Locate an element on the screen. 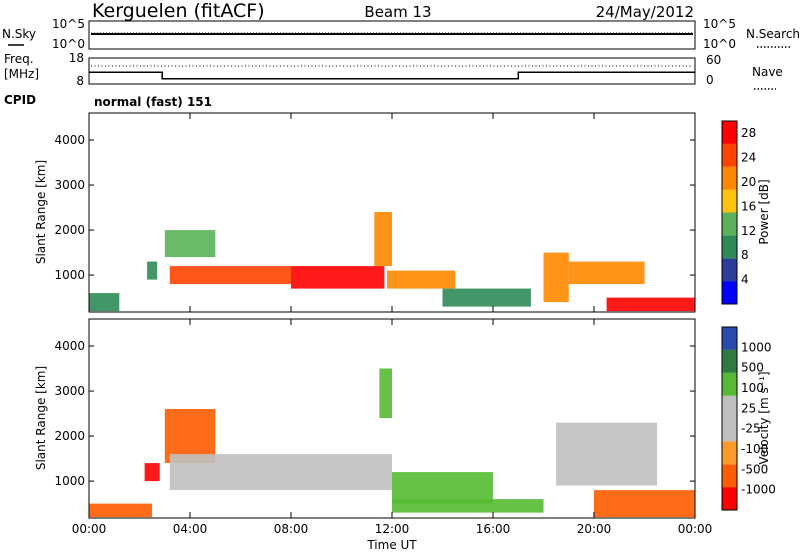  power-y-tick-label: 1000 is located at coordinates (69, 275).